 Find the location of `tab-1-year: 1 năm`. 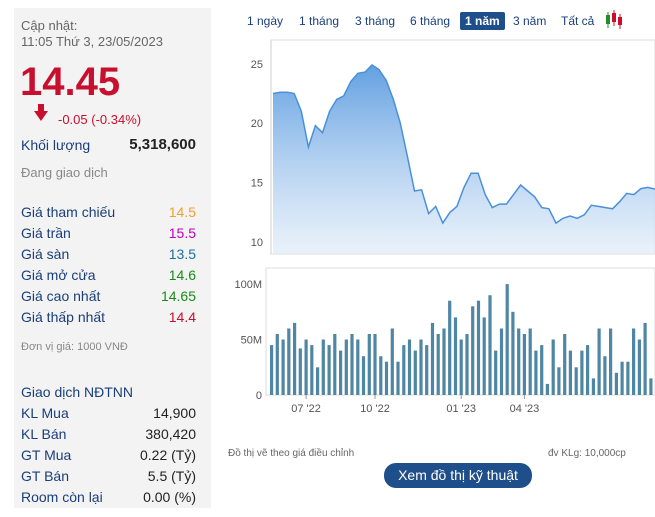

tab-1-year: 1 năm is located at coordinates (482, 21).